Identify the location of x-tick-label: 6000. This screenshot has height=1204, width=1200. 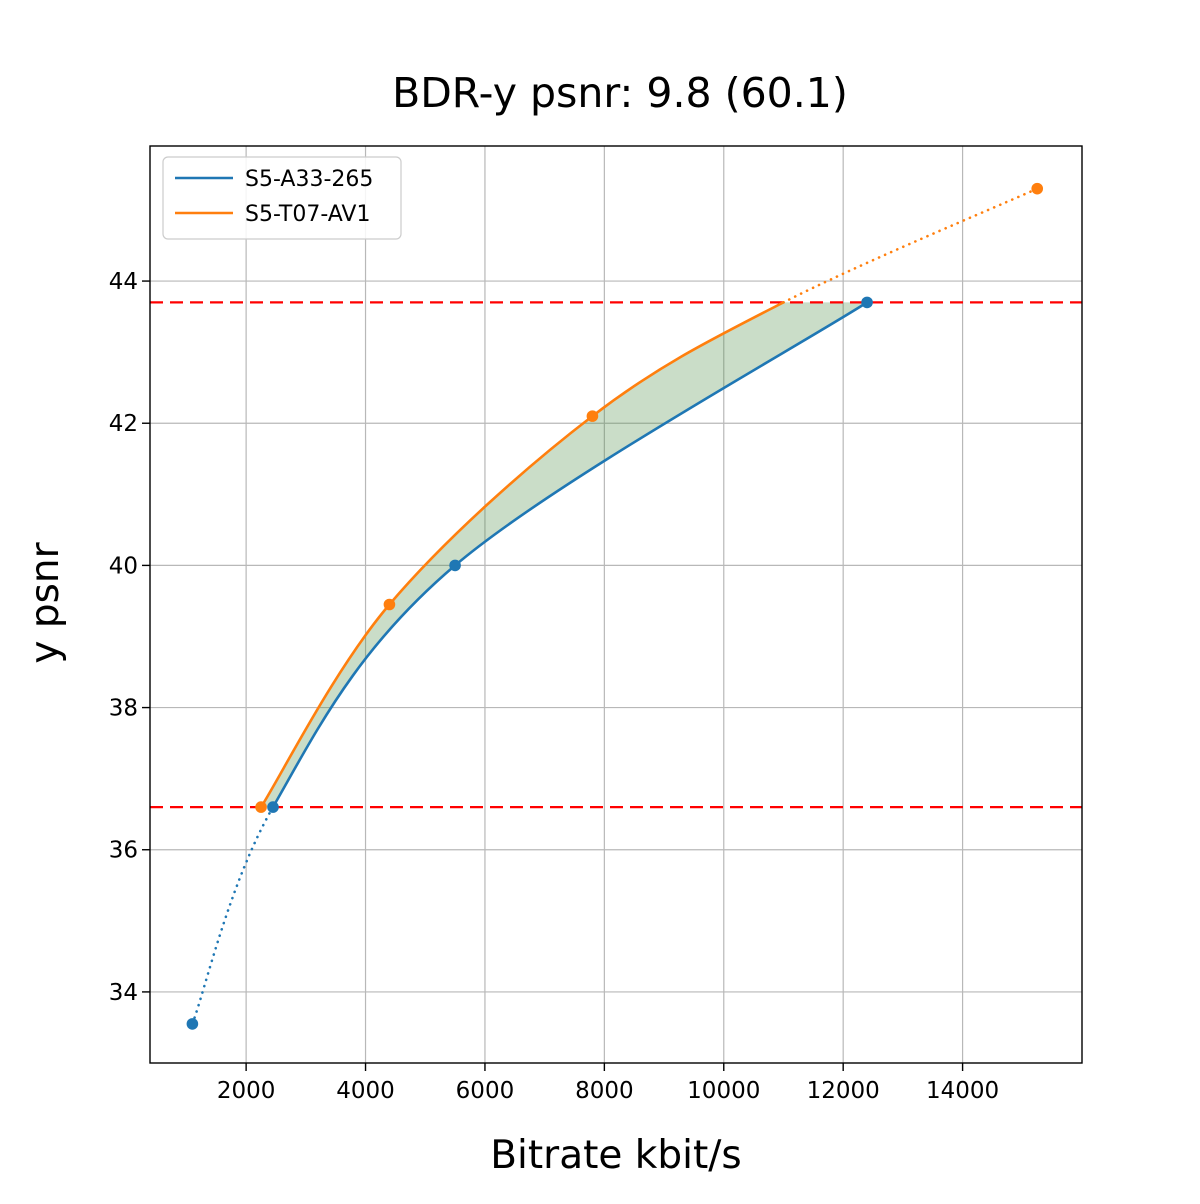
(485, 1091).